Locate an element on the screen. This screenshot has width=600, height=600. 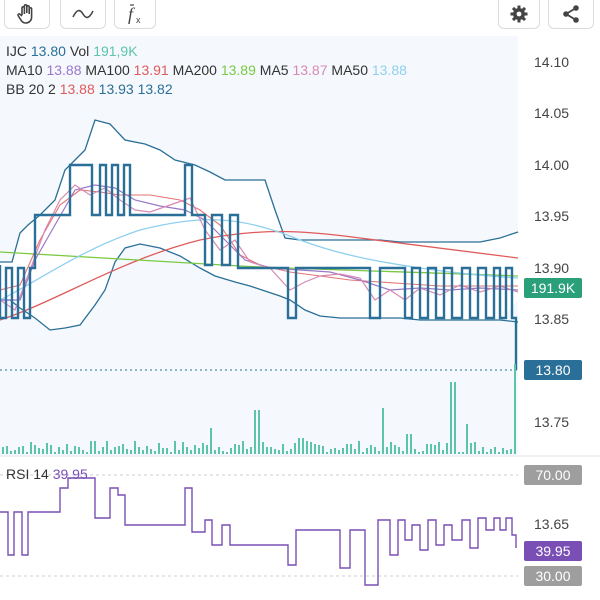
price-axis-area is located at coordinates (559, 245).